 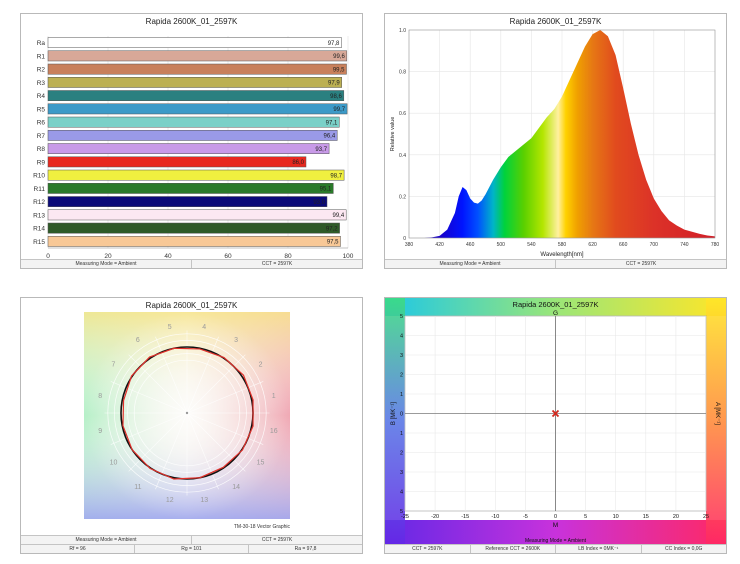 What do you see at coordinates (715, 245) in the screenshot?
I see `spectrum-x-tick: 780` at bounding box center [715, 245].